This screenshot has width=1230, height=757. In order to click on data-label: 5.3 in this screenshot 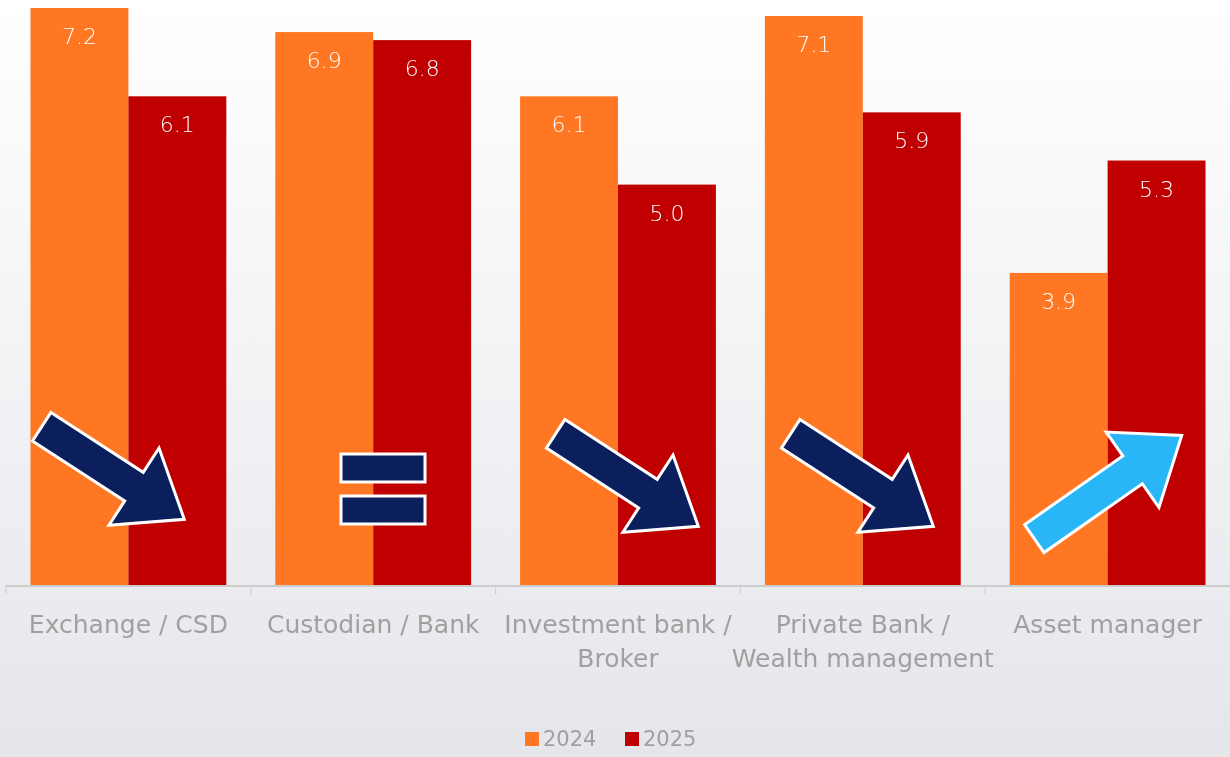, I will do `click(1157, 189)`.